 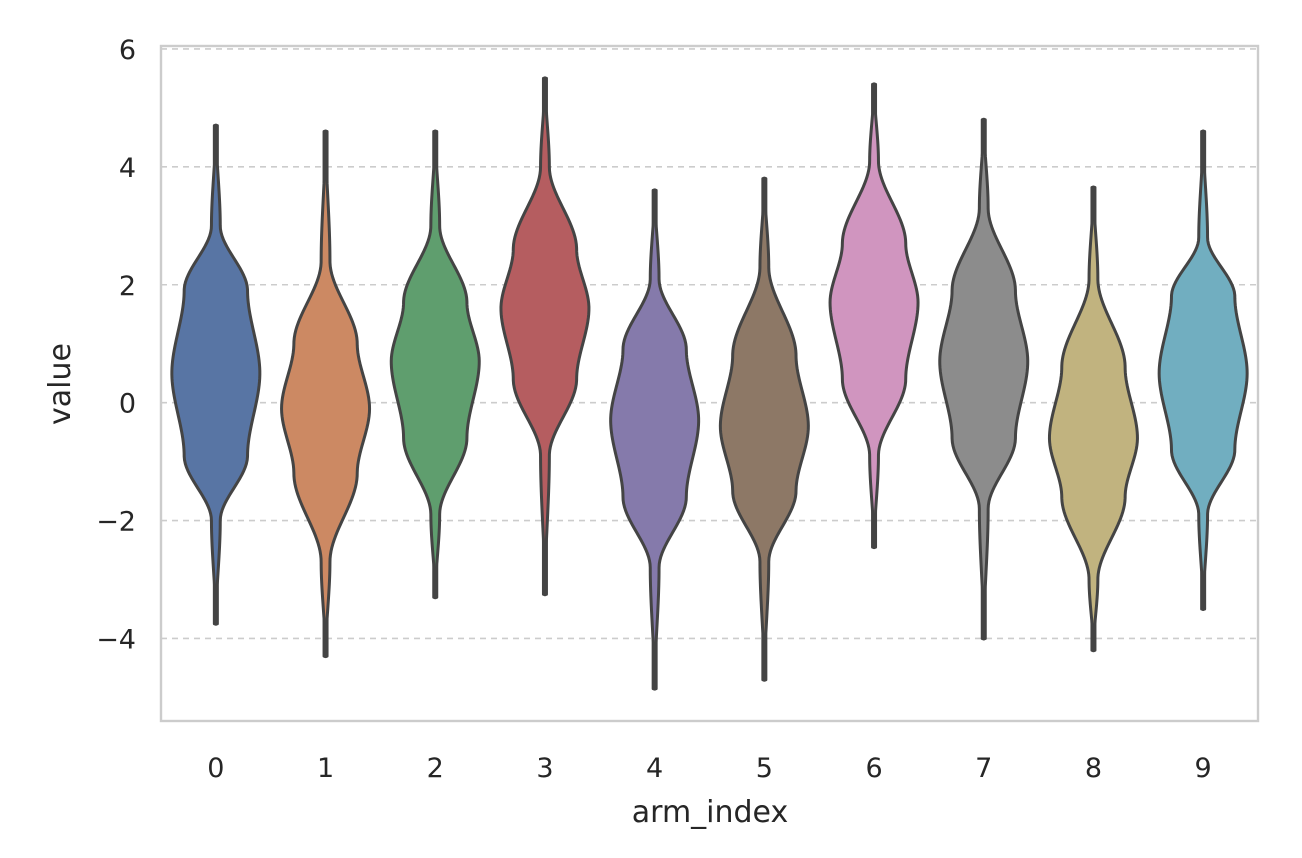 What do you see at coordinates (116, 345) in the screenshot?
I see `y-axis-ticks: 6 4 2 0 −2 −4` at bounding box center [116, 345].